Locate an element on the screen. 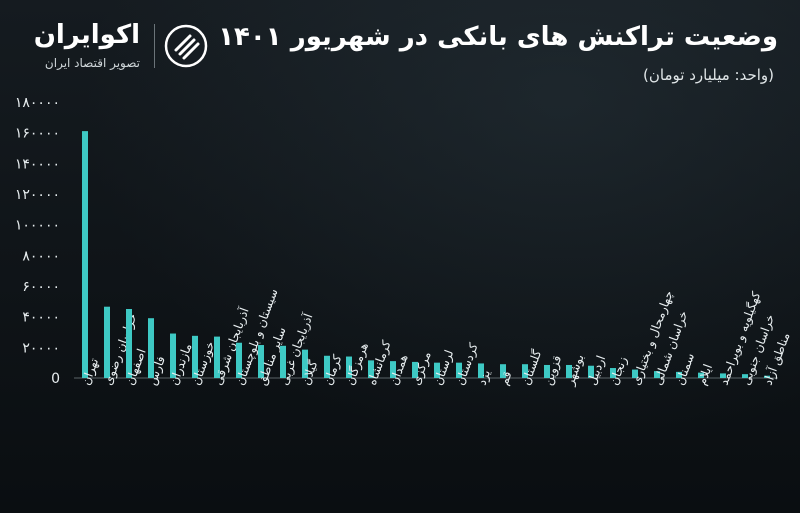 The width and height of the screenshot is (800, 513). chart-title: وضعیت تراکنش های بانکی در شهریور ۱۴۰۱ is located at coordinates (498, 37).